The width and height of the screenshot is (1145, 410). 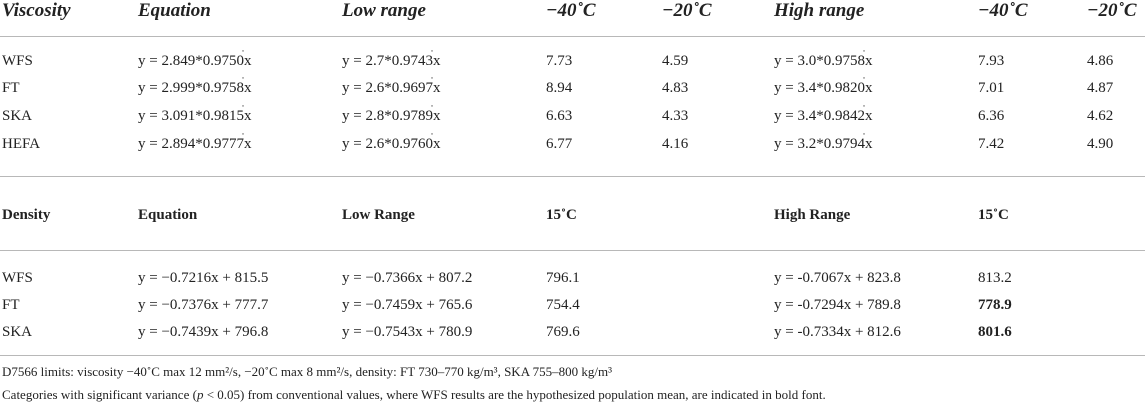 What do you see at coordinates (194, 61) in the screenshot?
I see `table-cell: y = 2.849*0.9750x` at bounding box center [194, 61].